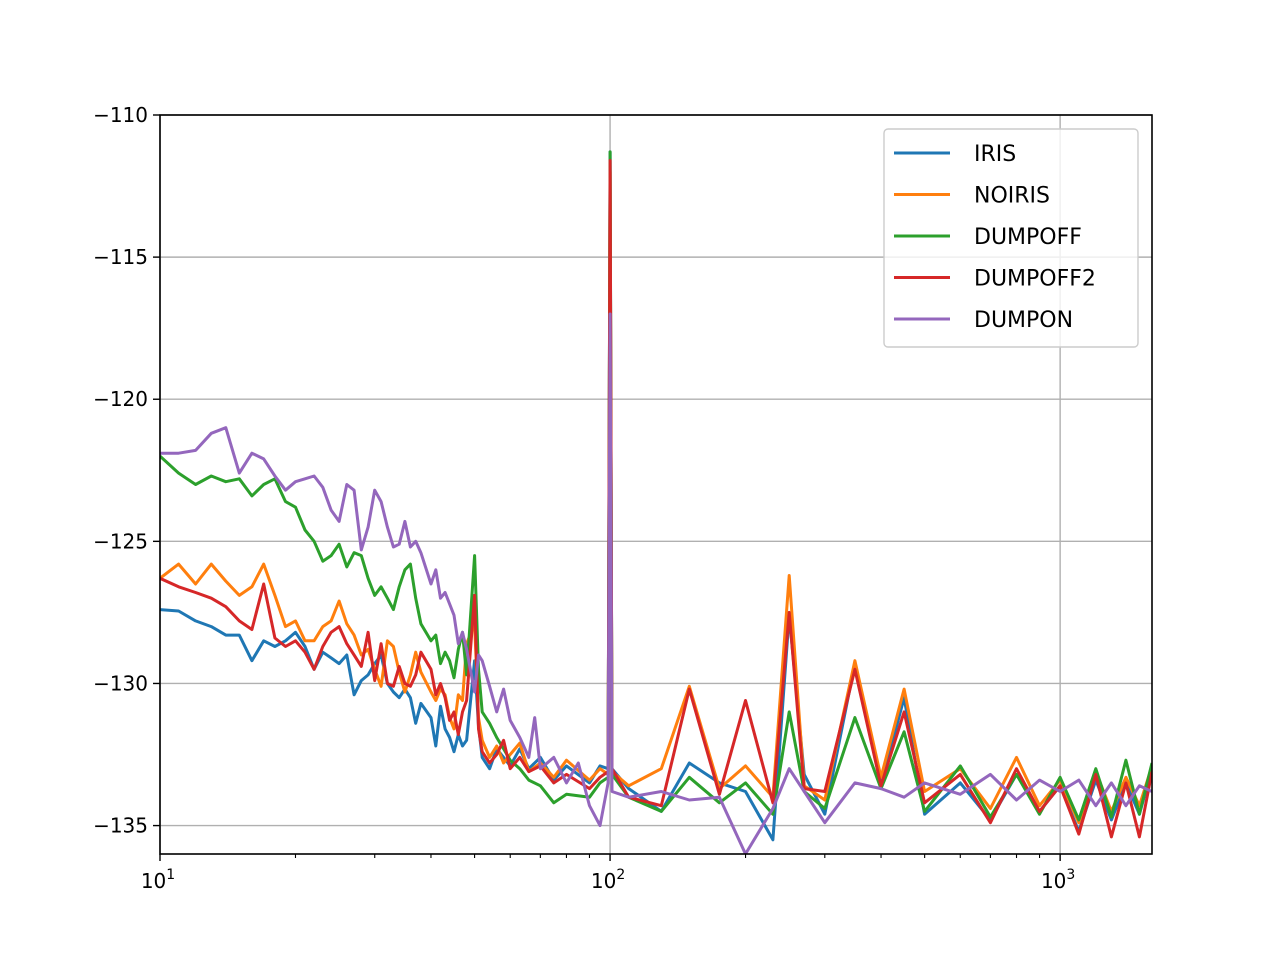 This screenshot has width=1280, height=960. Describe the element at coordinates (1012, 196) in the screenshot. I see `legend-label: NOIRIS` at that location.